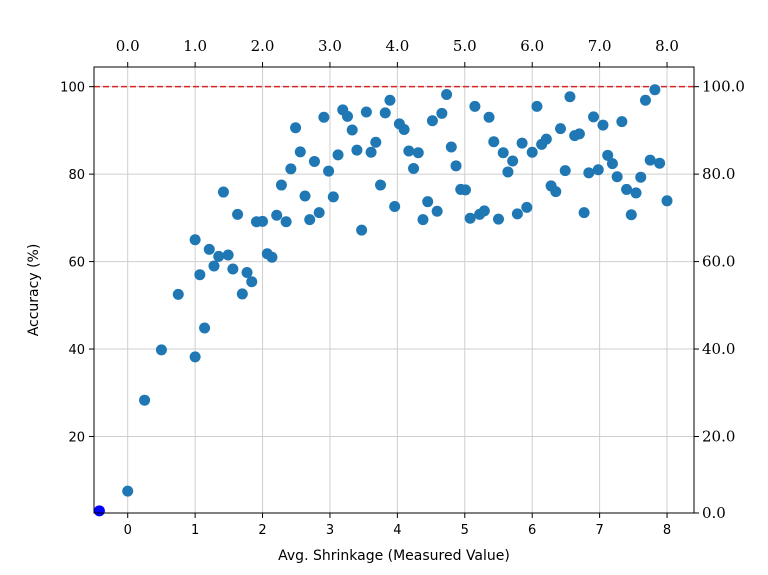 The height and width of the screenshot is (575, 768). I want to click on top-tick-label-6: 6.0, so click(532, 46).